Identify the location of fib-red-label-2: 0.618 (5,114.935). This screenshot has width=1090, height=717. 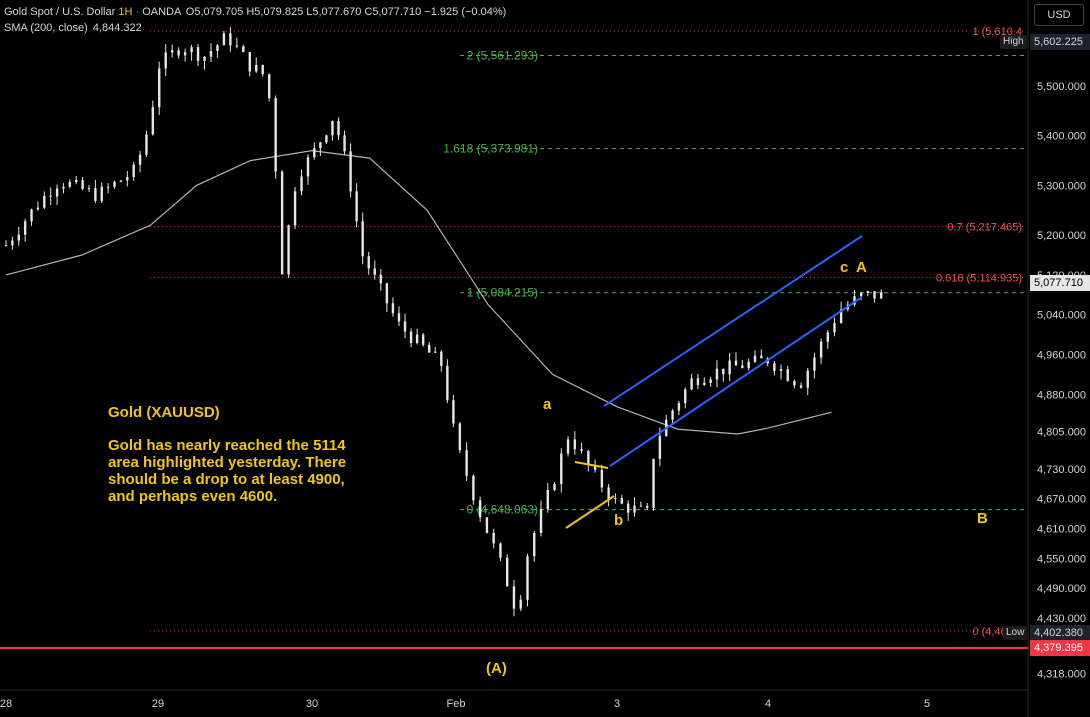
(979, 278).